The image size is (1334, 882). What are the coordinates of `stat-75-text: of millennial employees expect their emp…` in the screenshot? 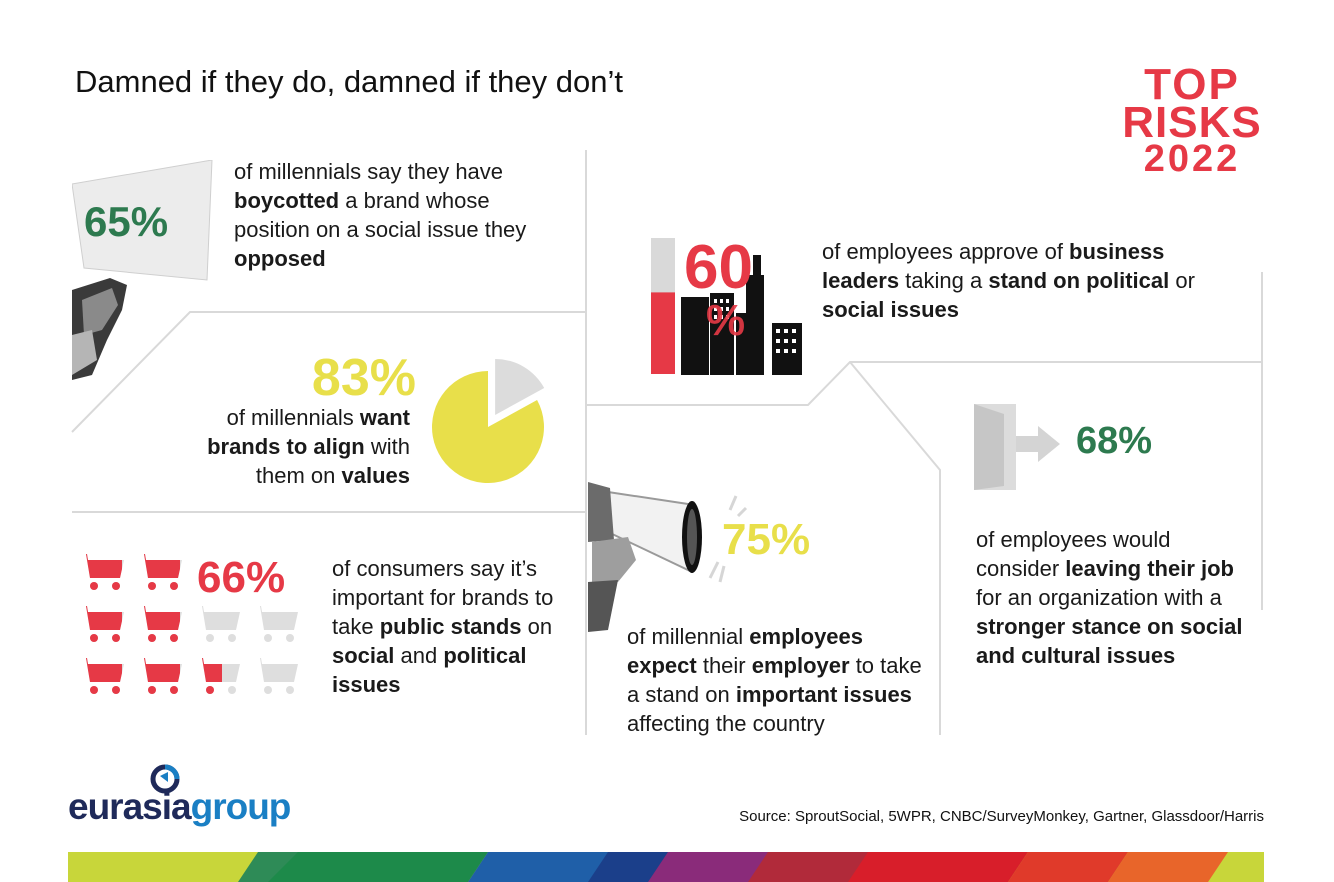 It's located at (777, 680).